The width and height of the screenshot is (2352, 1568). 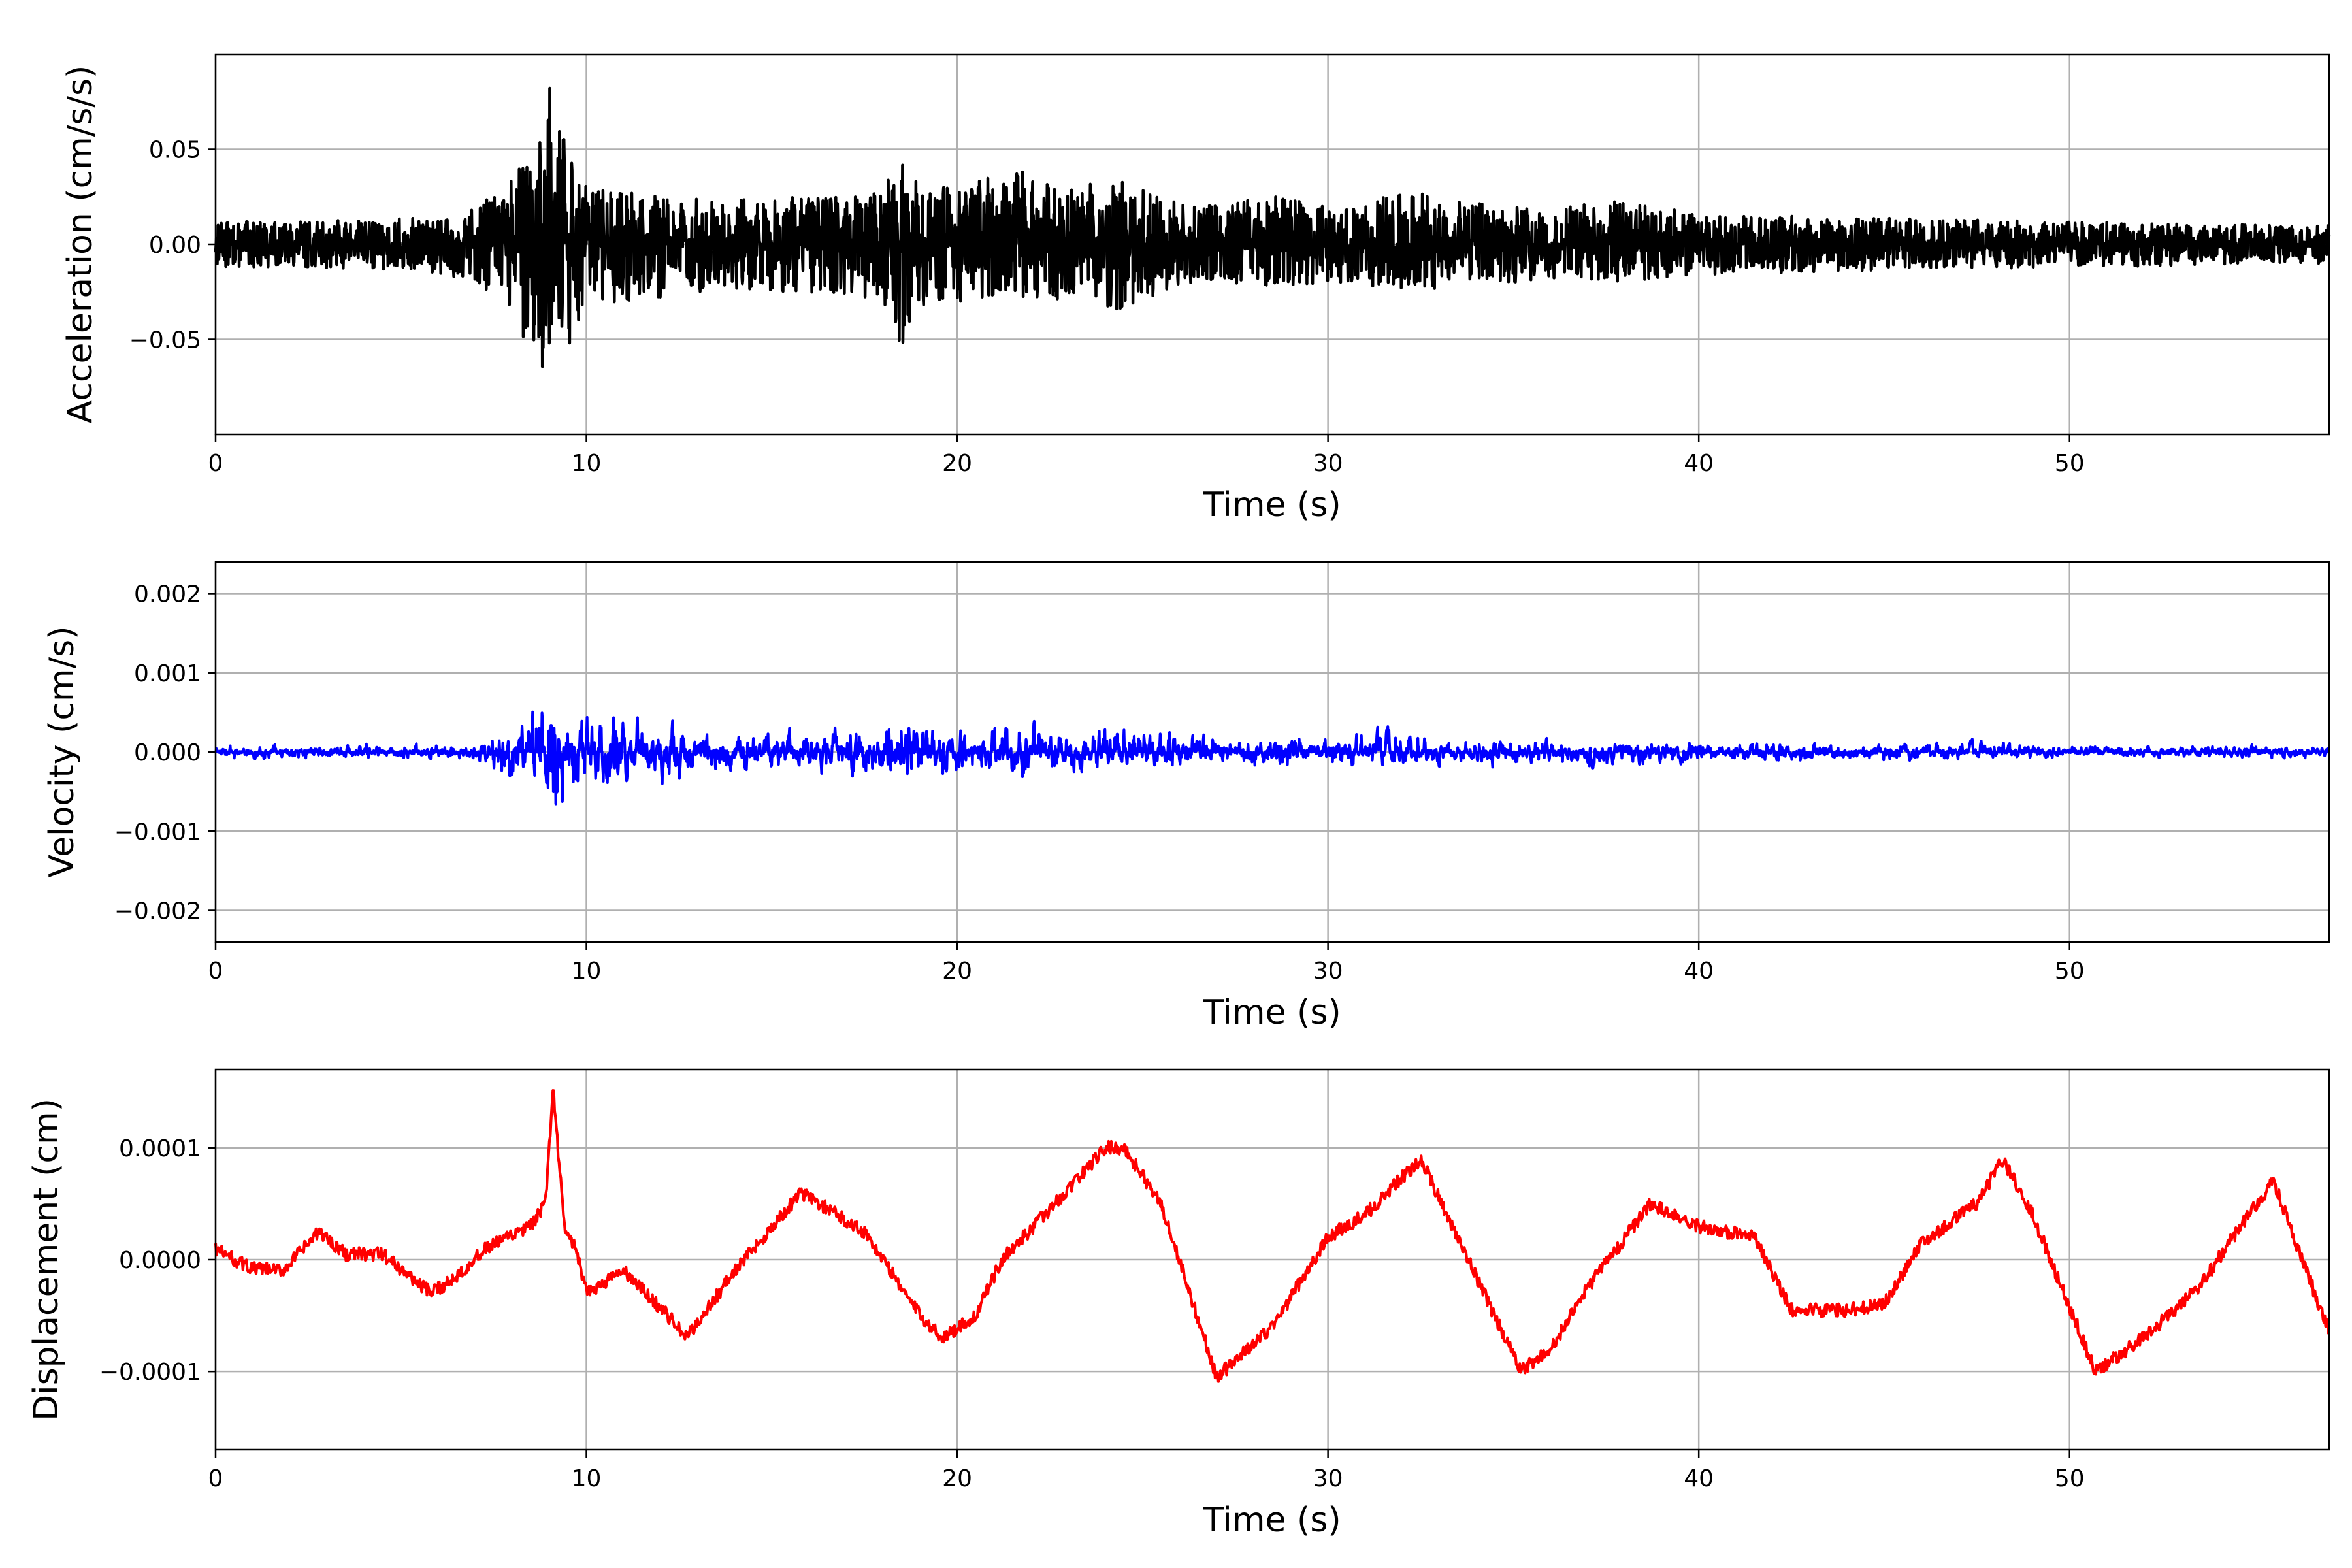 I want to click on displacement-y-tick-label: 0.0001, so click(x=160, y=1148).